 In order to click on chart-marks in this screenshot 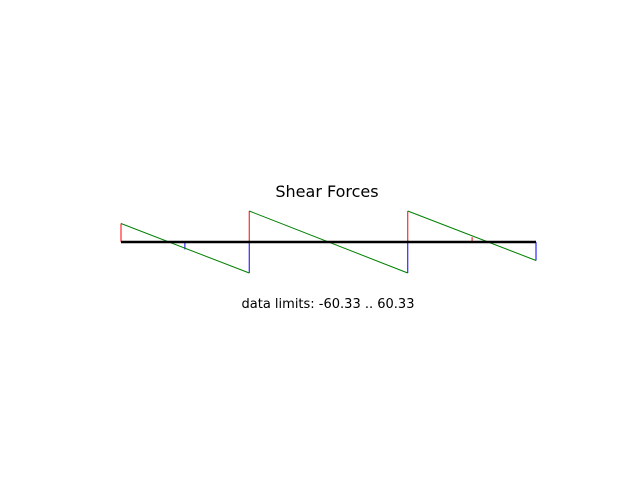, I will do `click(328, 242)`.